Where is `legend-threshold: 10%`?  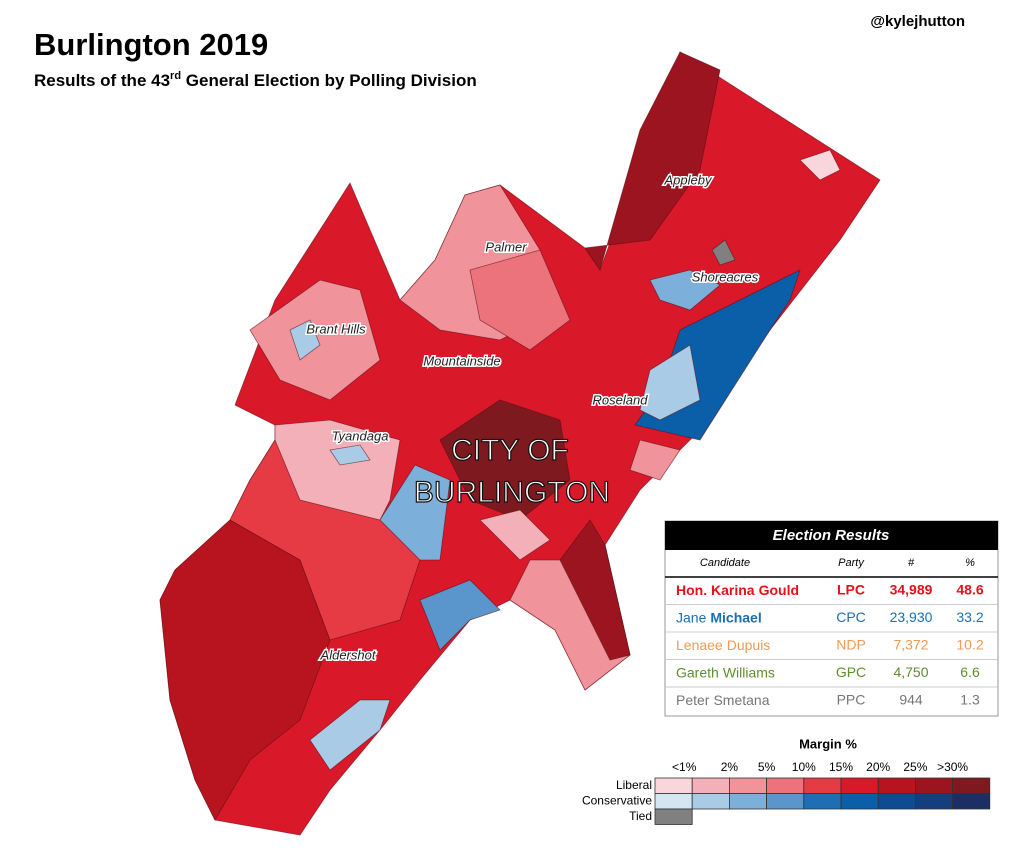
legend-threshold: 10% is located at coordinates (804, 767).